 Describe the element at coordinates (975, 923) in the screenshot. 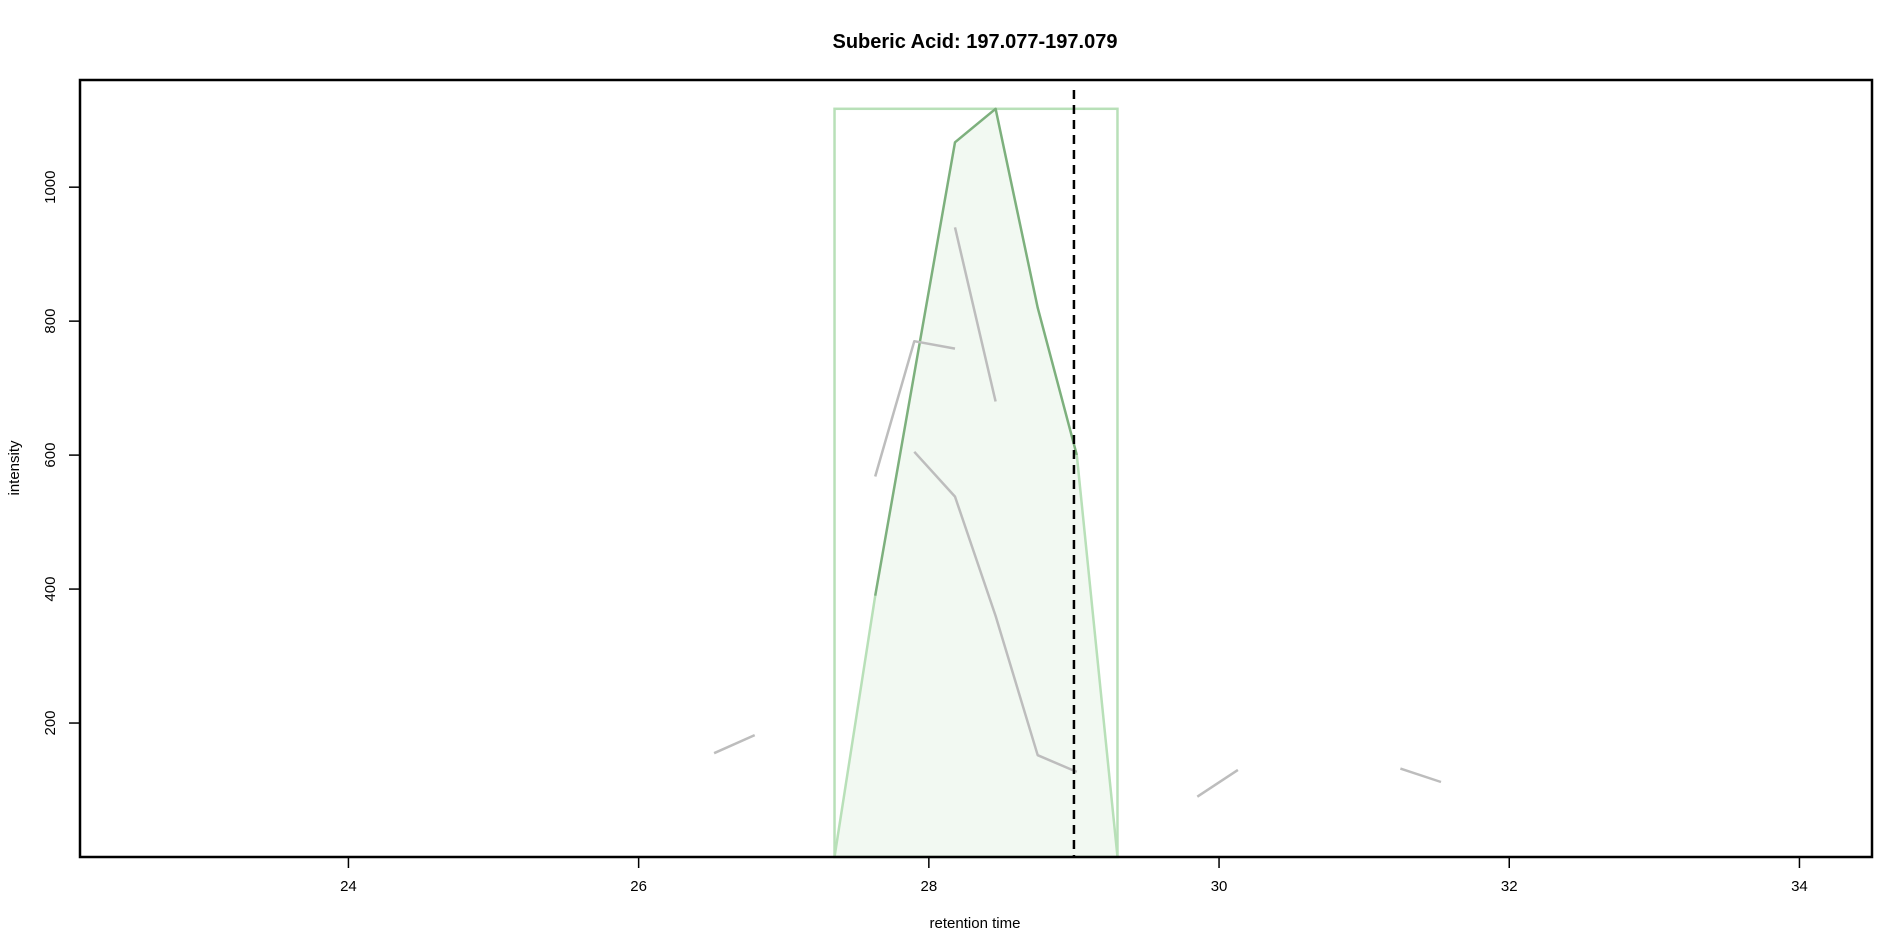

I see `x-axis-label: retention time` at that location.